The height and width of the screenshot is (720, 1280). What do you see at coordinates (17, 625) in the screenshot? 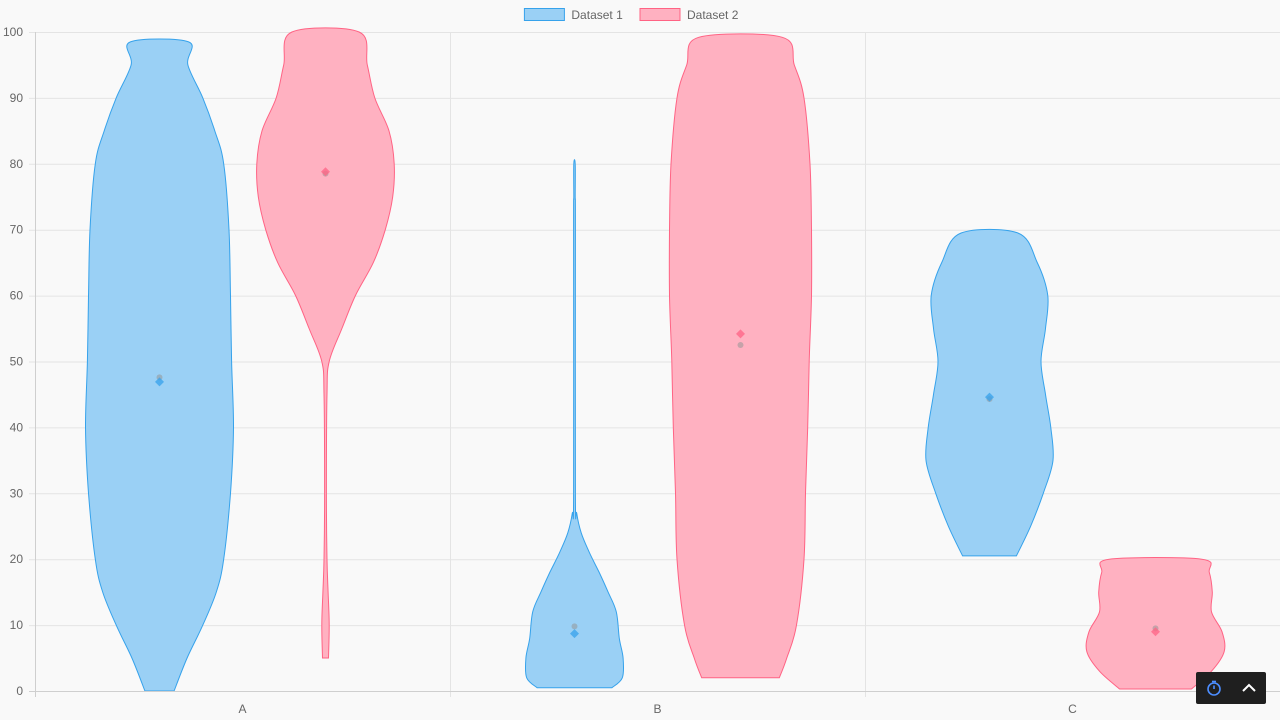
I see `y-tick-label: 10` at bounding box center [17, 625].